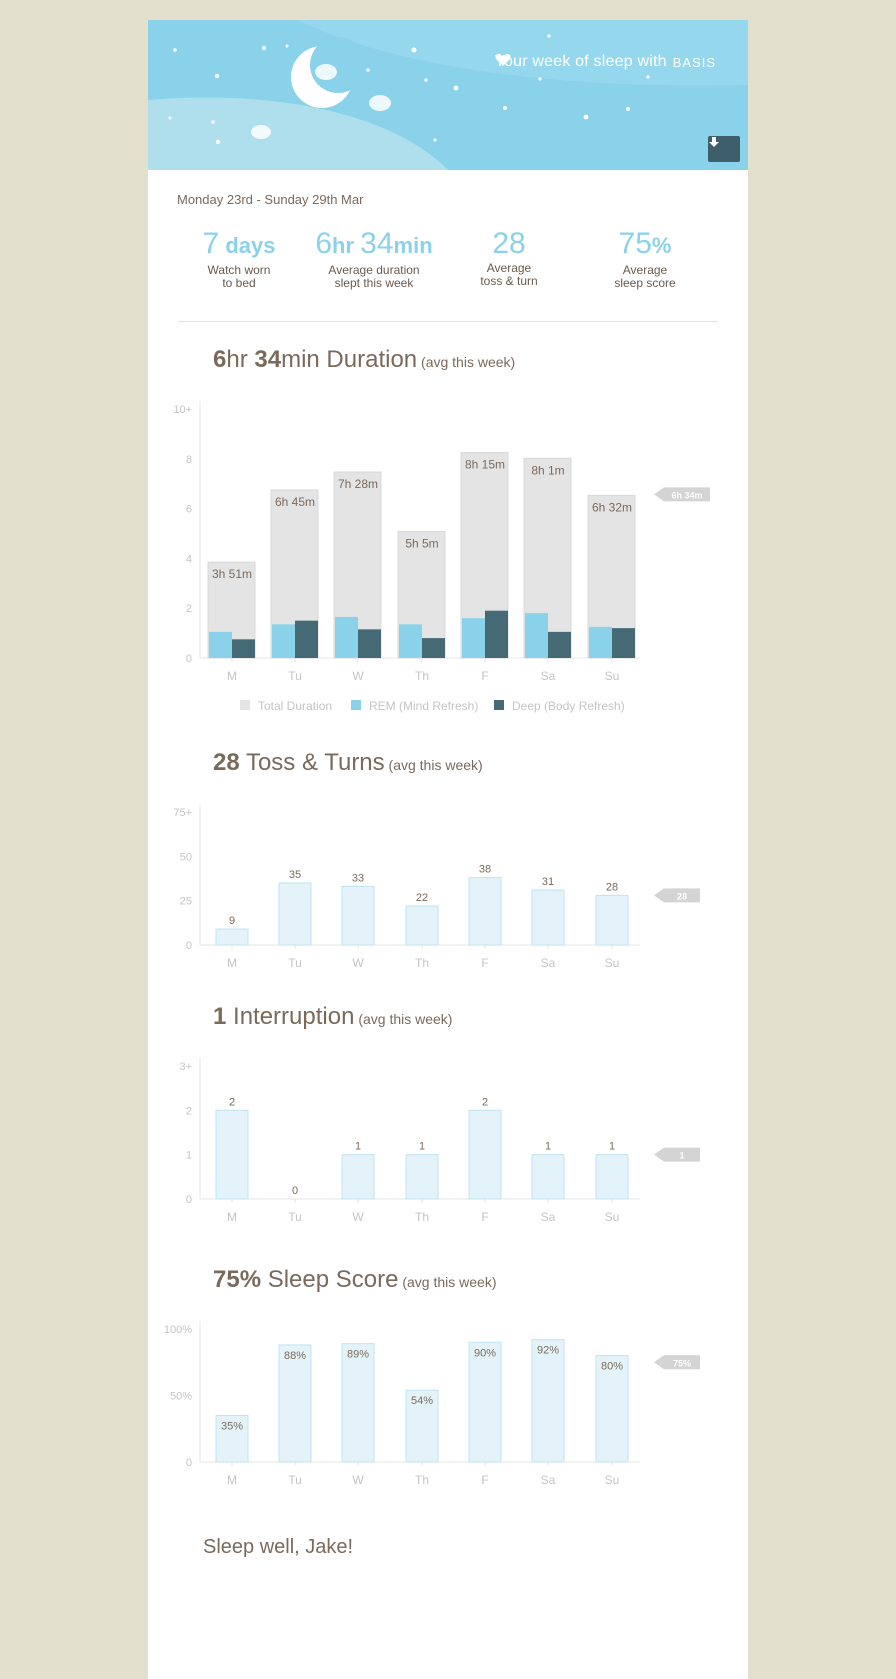  What do you see at coordinates (300, 359) in the screenshot?
I see `title-unit: min` at bounding box center [300, 359].